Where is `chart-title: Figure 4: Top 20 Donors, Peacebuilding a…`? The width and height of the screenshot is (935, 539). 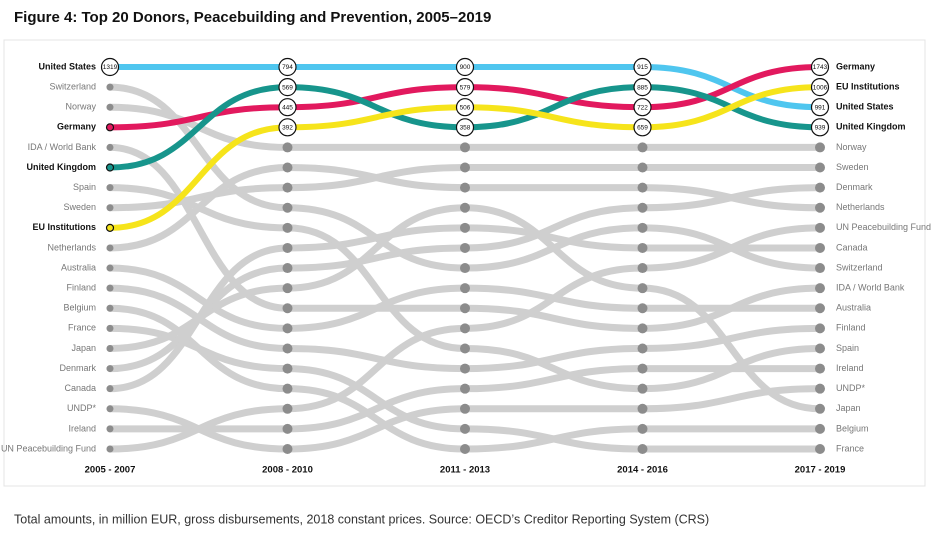 chart-title: Figure 4: Top 20 Donors, Peacebuilding a… is located at coordinates (252, 17).